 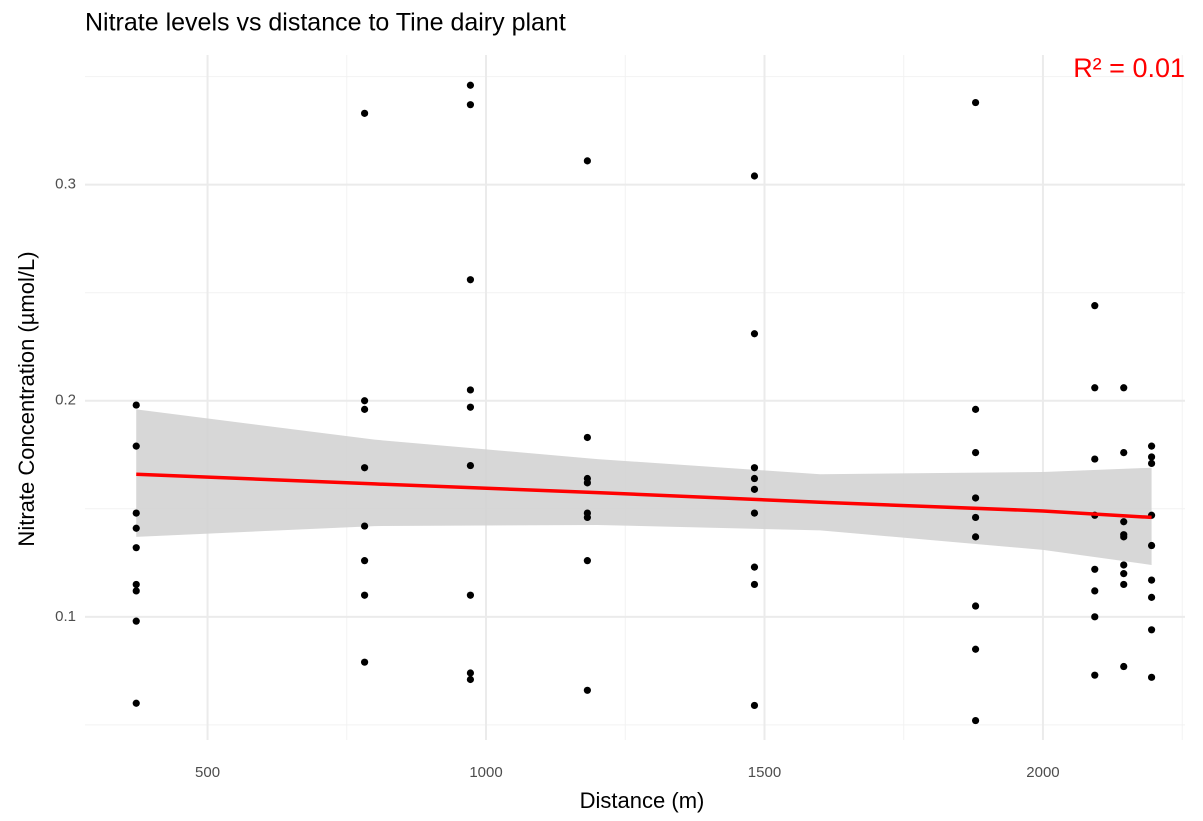 I want to click on fit-line, so click(x=644, y=496).